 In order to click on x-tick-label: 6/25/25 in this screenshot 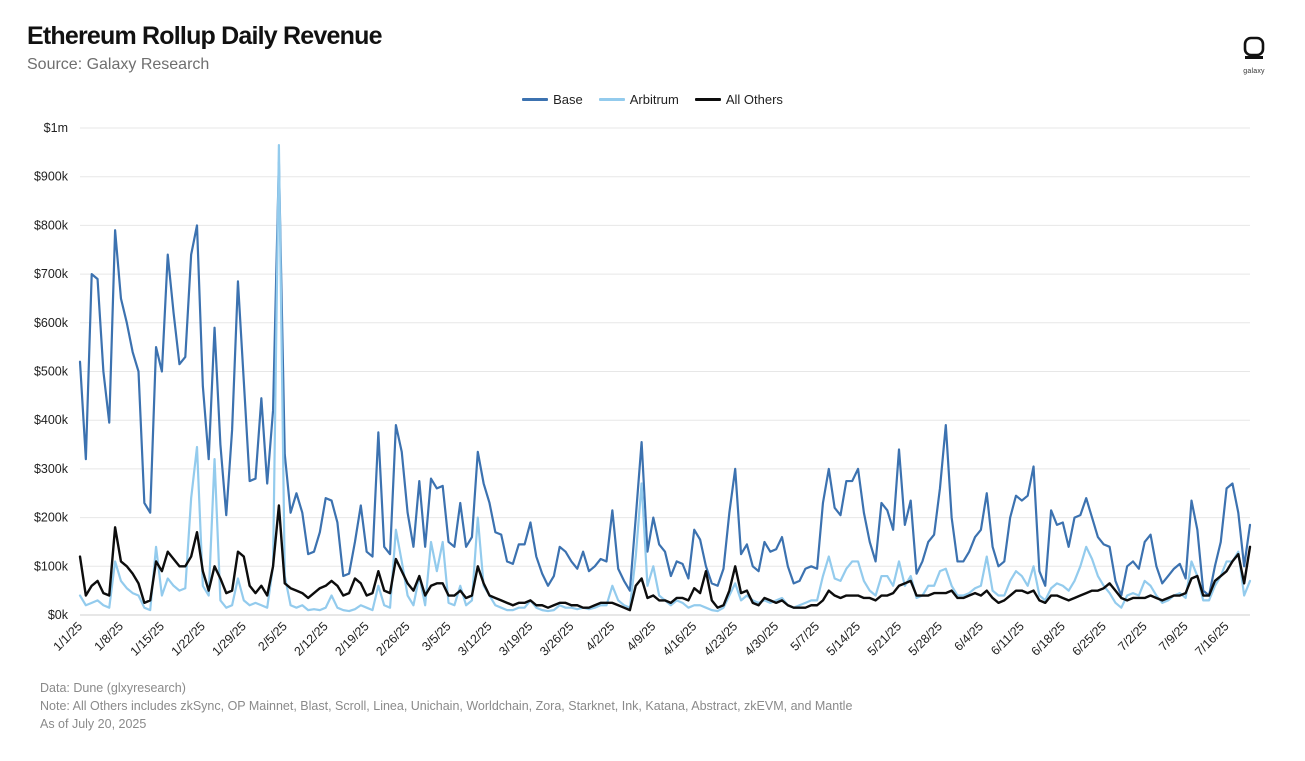, I will do `click(1088, 638)`.